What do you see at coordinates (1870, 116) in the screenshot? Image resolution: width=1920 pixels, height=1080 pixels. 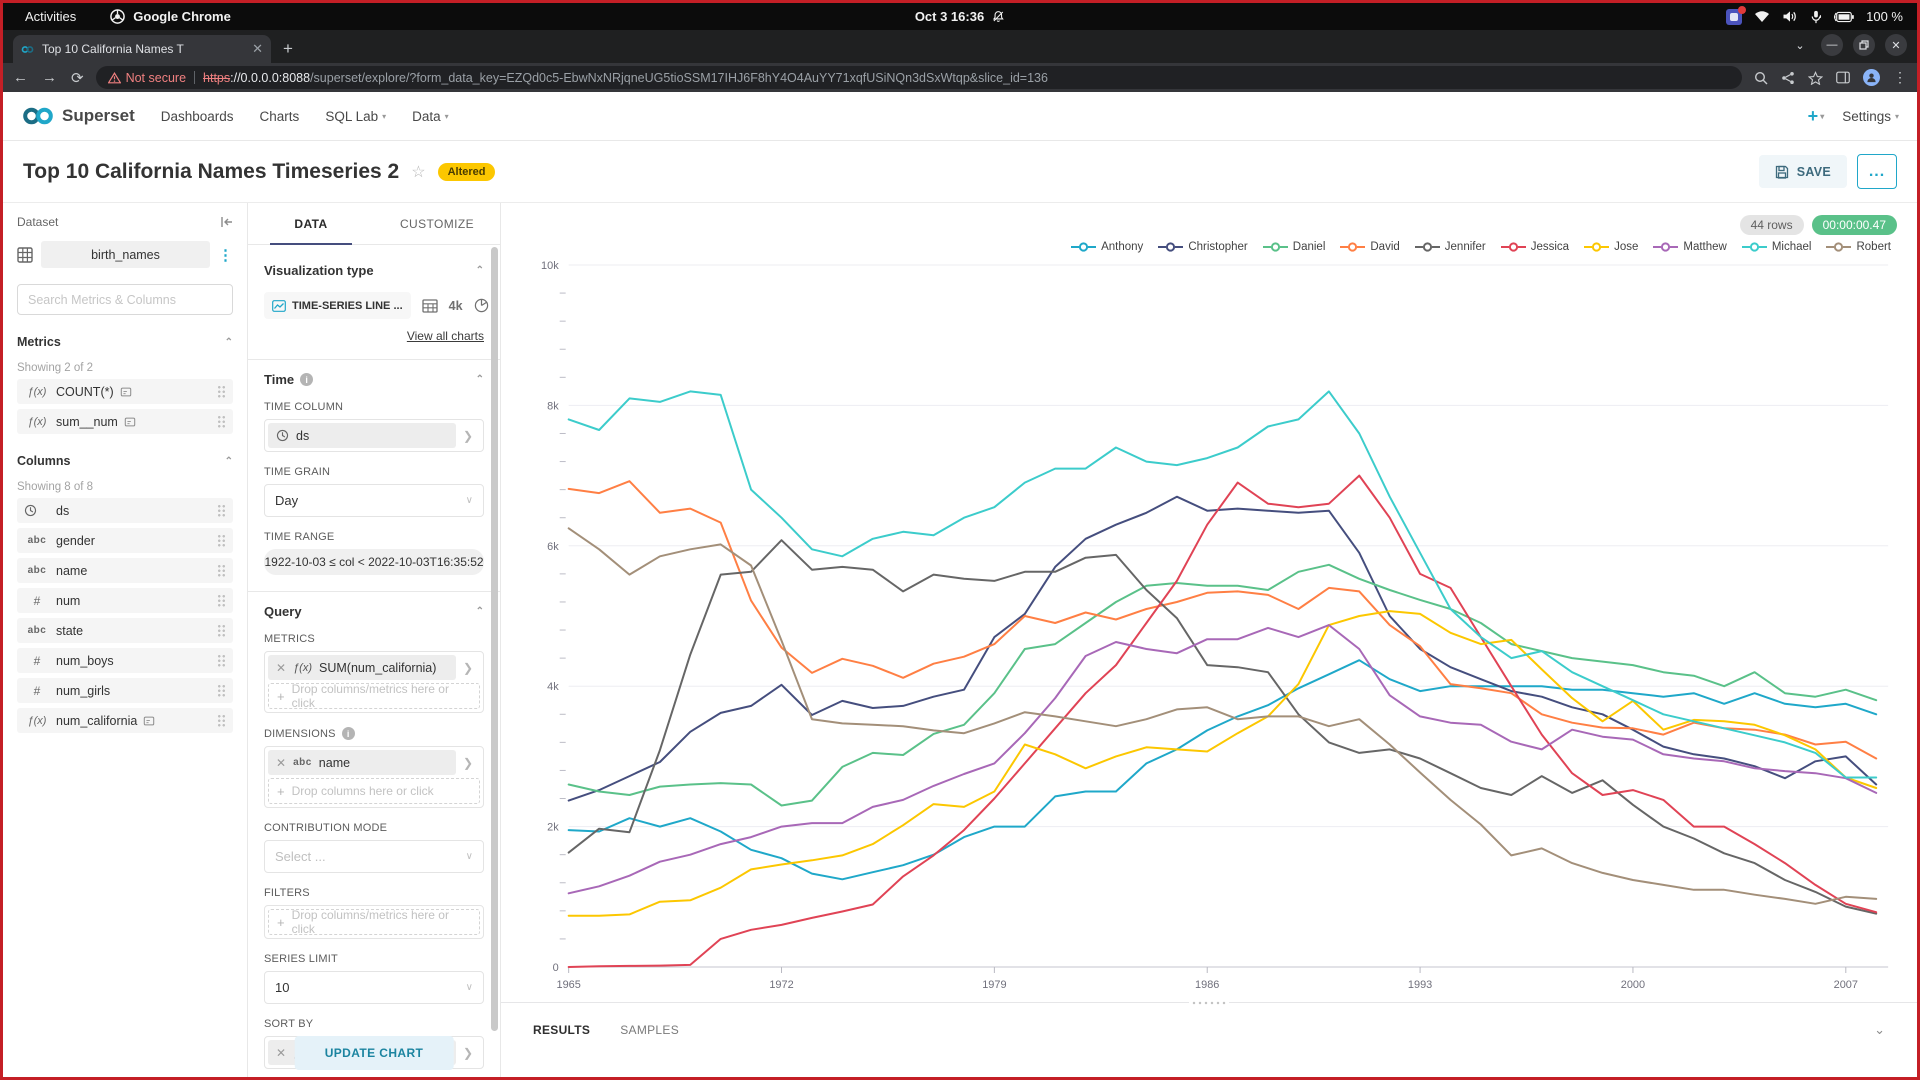 I see `settings-menu: Settings ▾` at bounding box center [1870, 116].